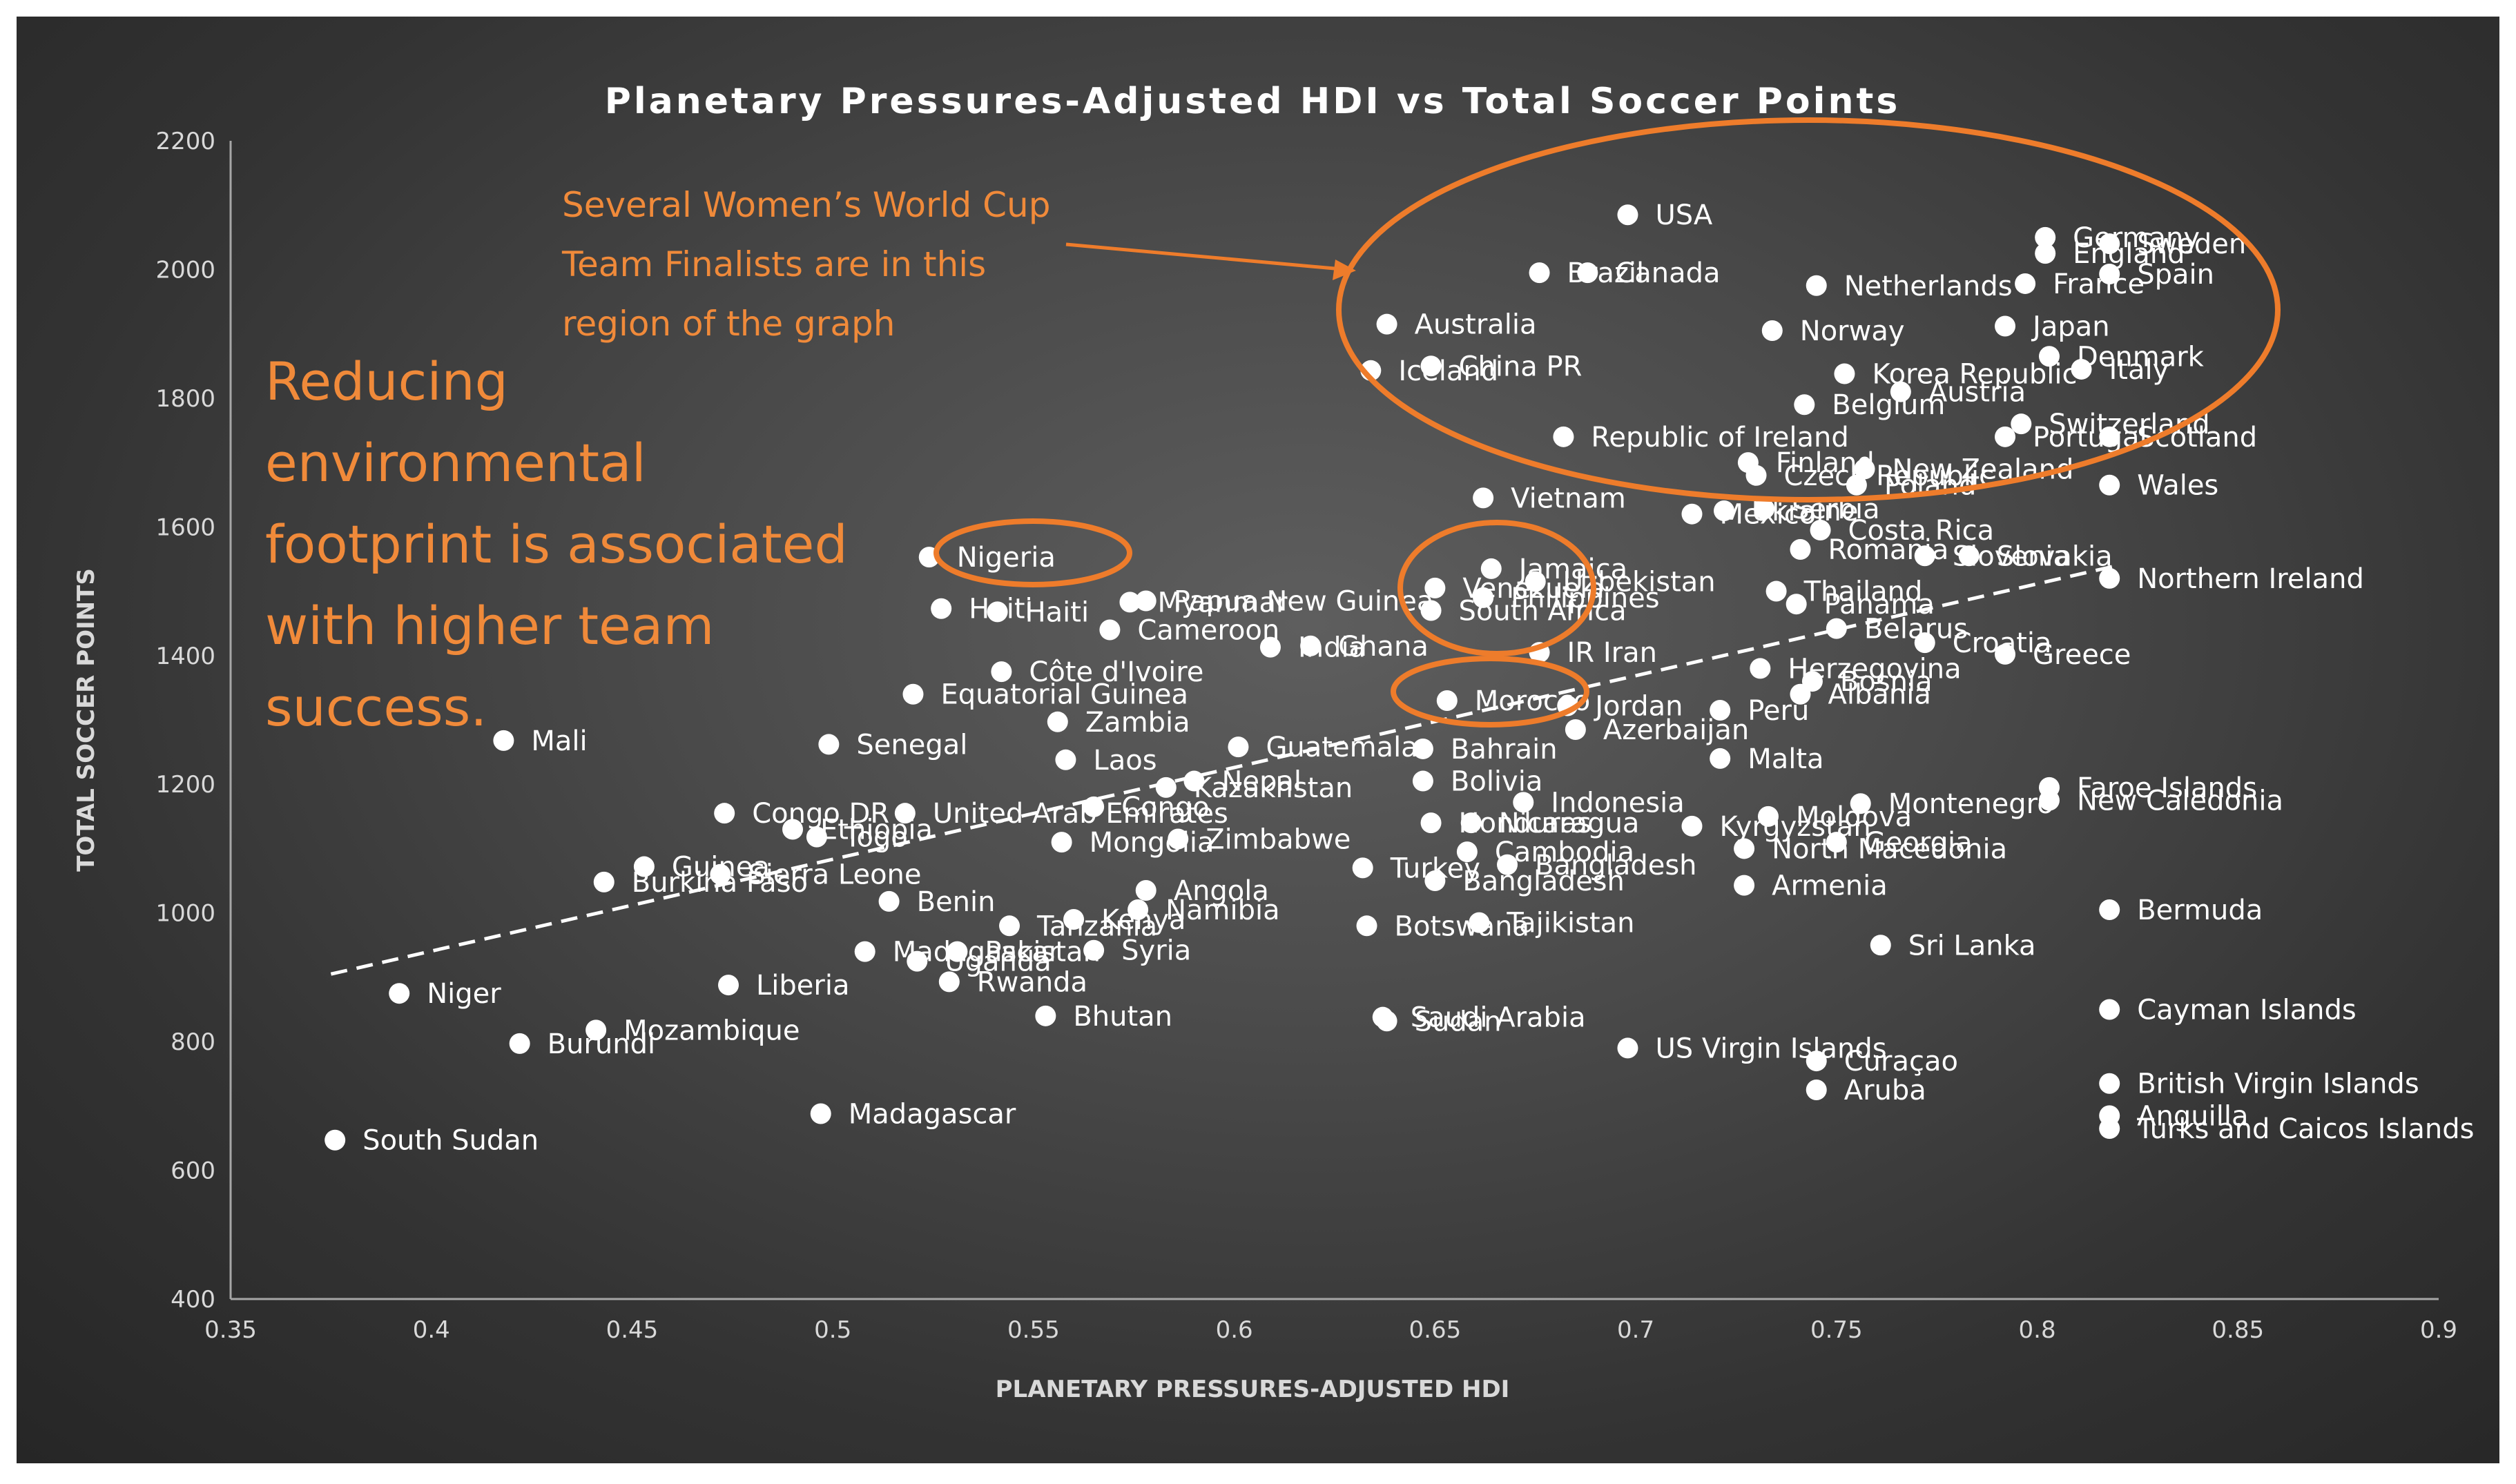  I want to click on finalists-annotation-line: region of the graph, so click(729, 324).